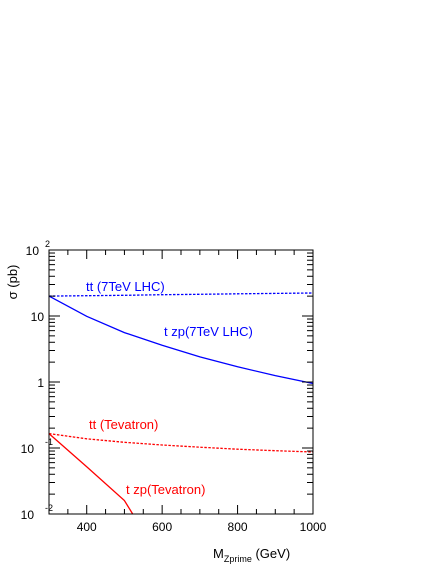 This screenshot has width=436, height=564. What do you see at coordinates (33, 251) in the screenshot?
I see `y-tick-label-0: 10` at bounding box center [33, 251].